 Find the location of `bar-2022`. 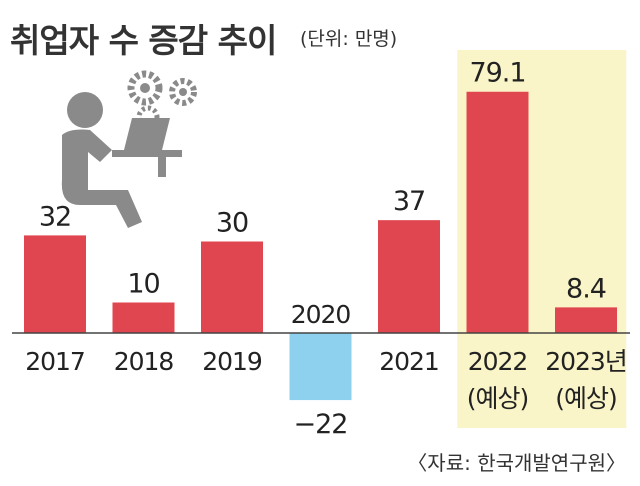

bar-2022 is located at coordinates (497, 212).